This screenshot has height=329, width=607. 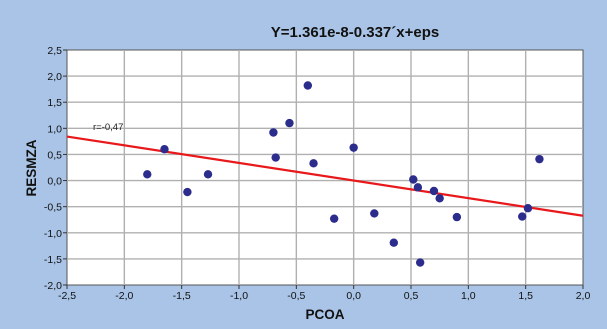 What do you see at coordinates (31, 167) in the screenshot?
I see `y-axis-label: RESMZA` at bounding box center [31, 167].